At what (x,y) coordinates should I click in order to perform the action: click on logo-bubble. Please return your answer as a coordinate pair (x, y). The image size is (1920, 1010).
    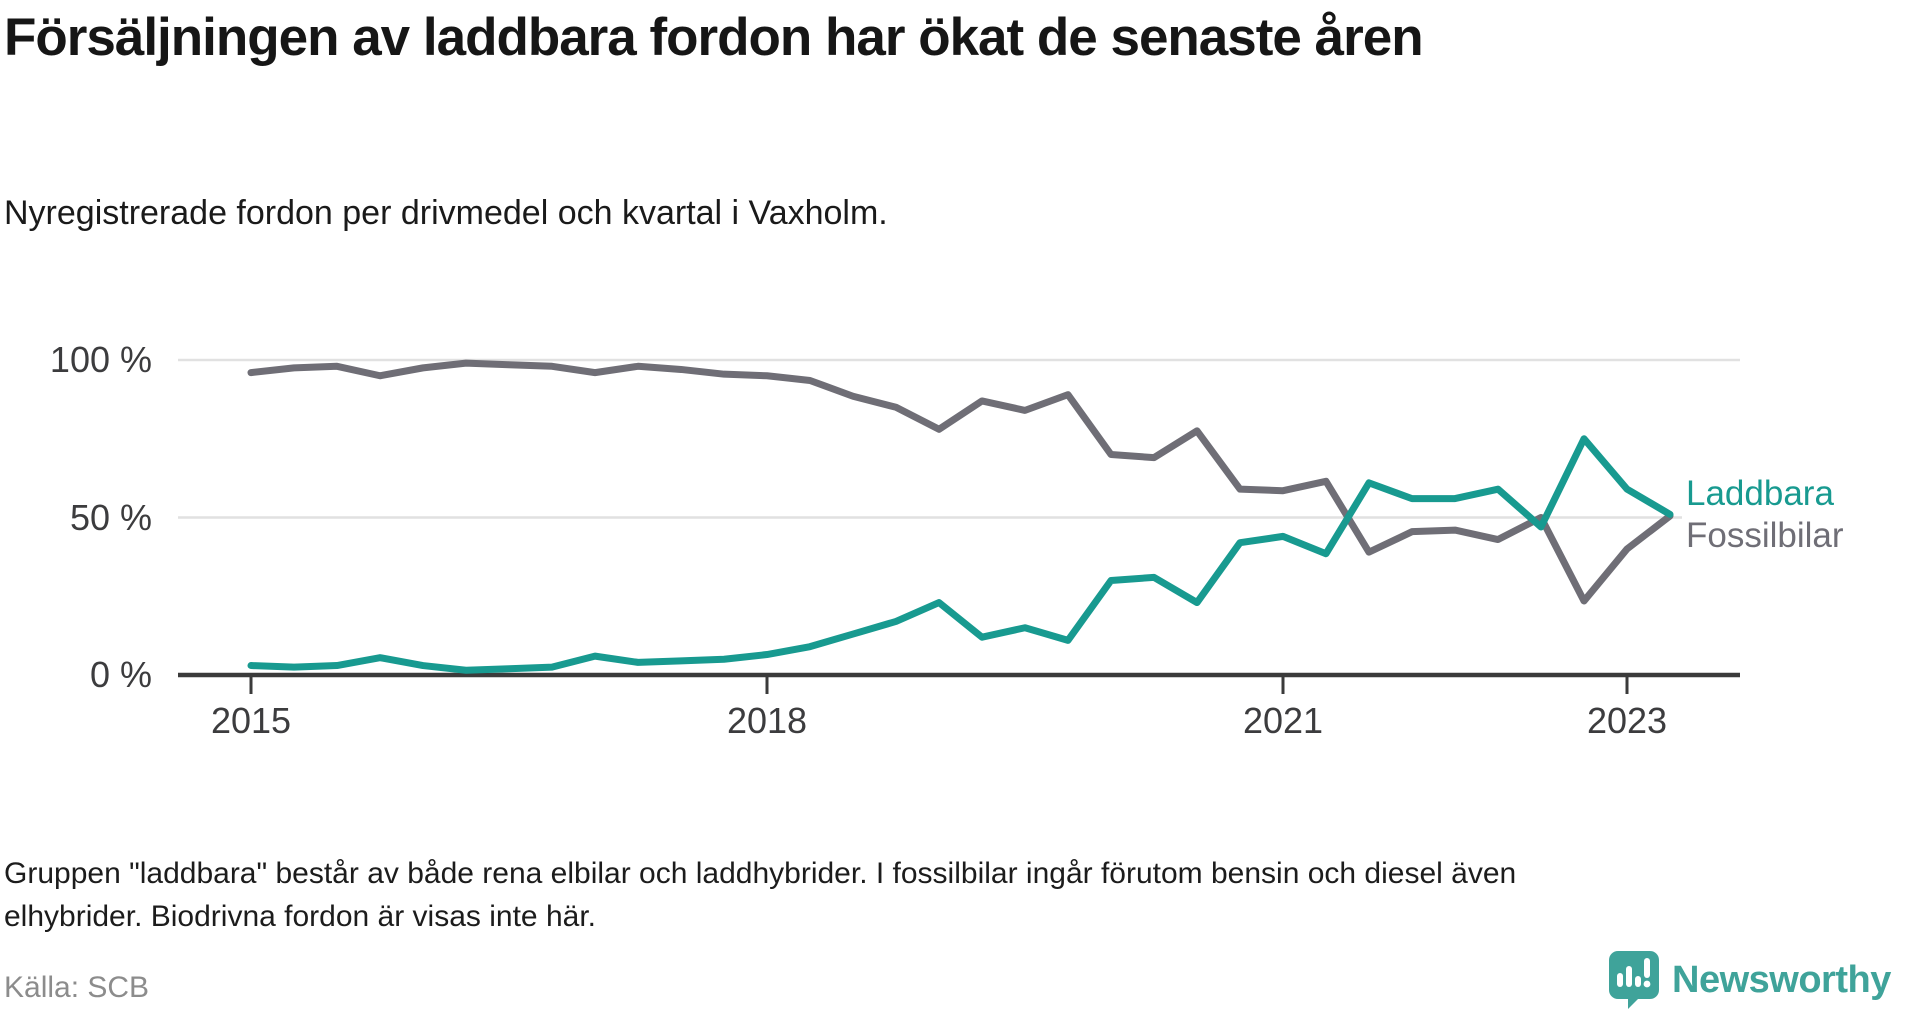
    Looking at the image, I should click on (1634, 980).